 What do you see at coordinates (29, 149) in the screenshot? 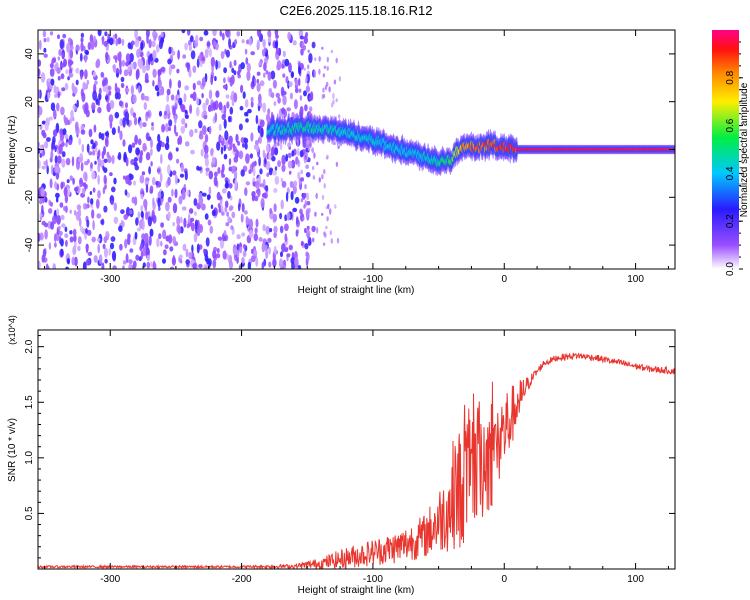
I see `y-tick-label: 0` at bounding box center [29, 149].